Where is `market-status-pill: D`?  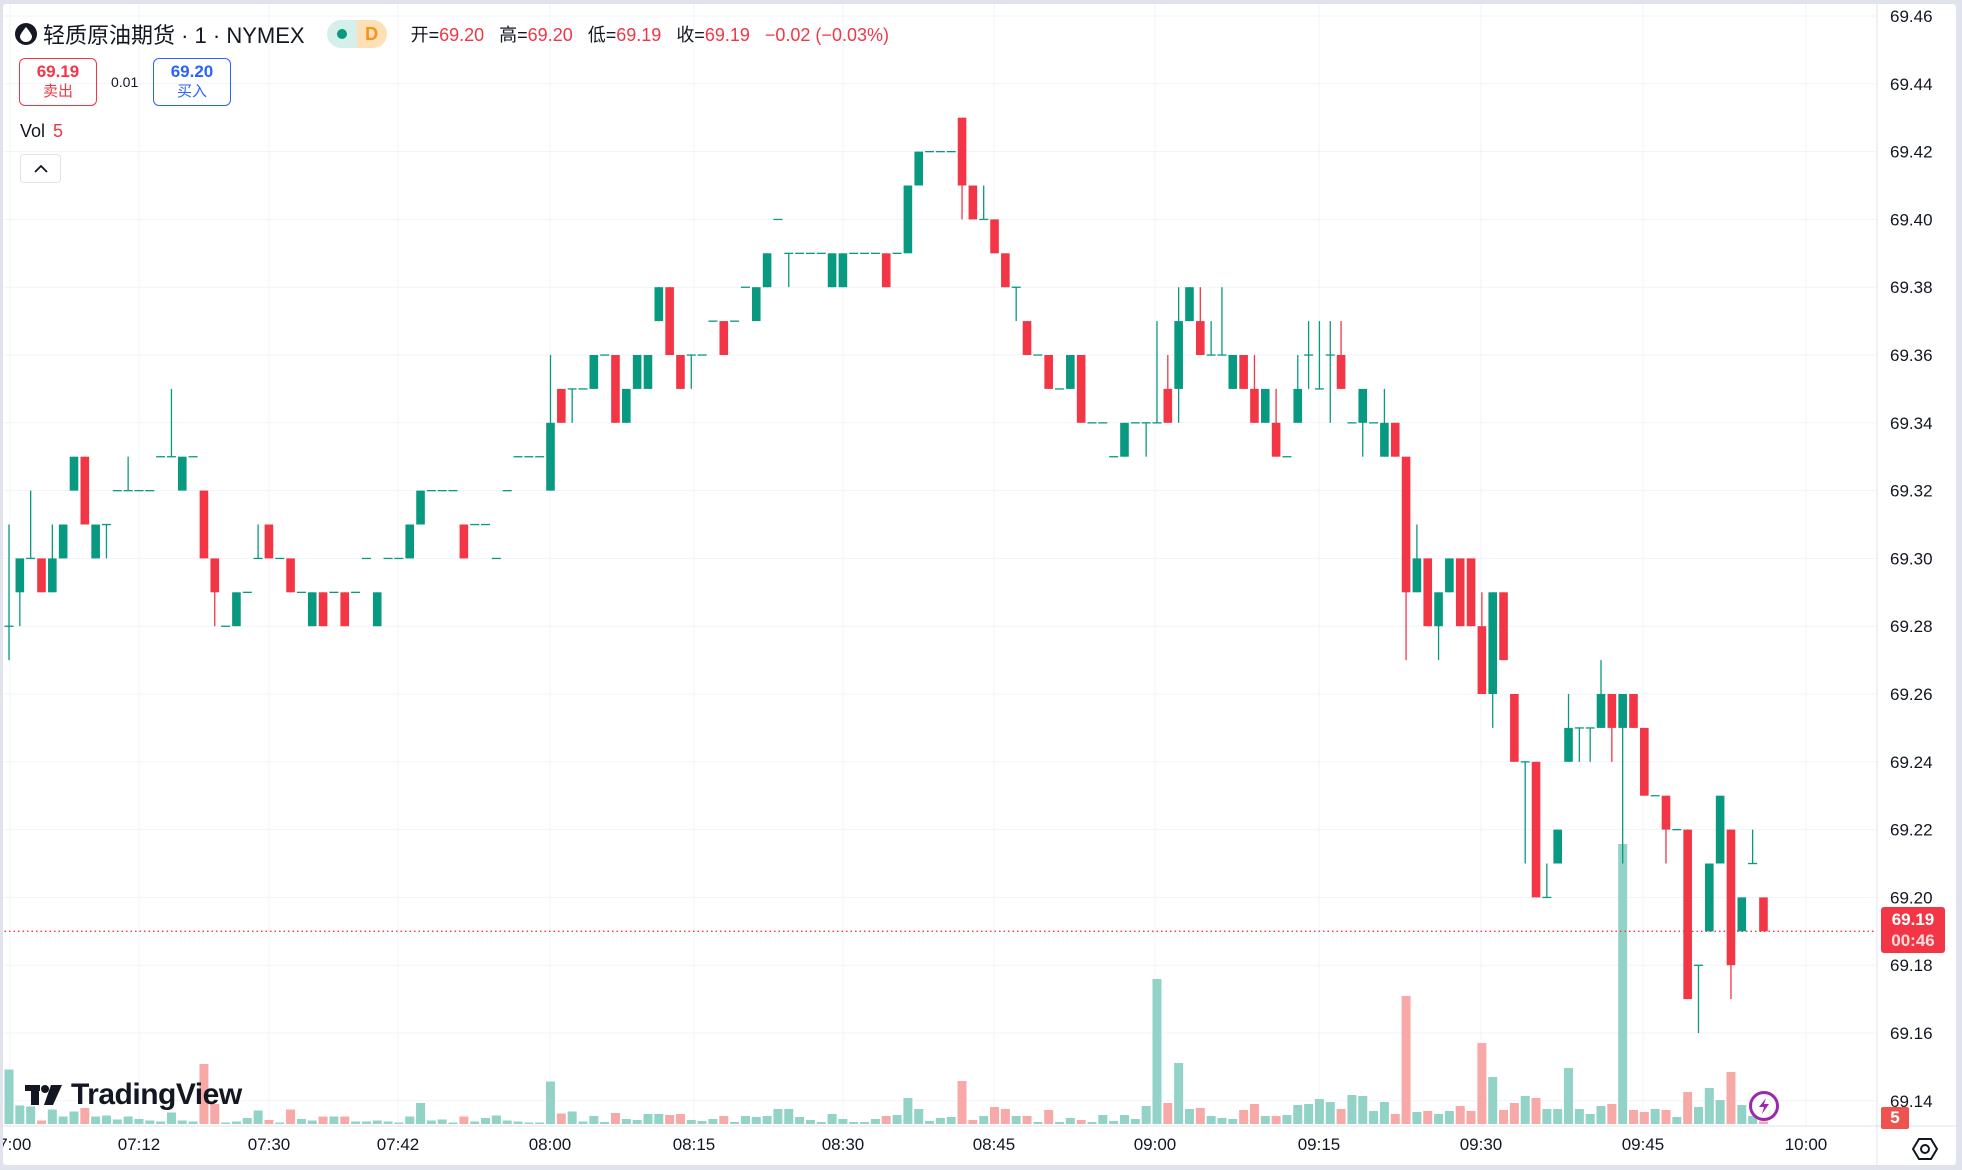
market-status-pill: D is located at coordinates (356, 34).